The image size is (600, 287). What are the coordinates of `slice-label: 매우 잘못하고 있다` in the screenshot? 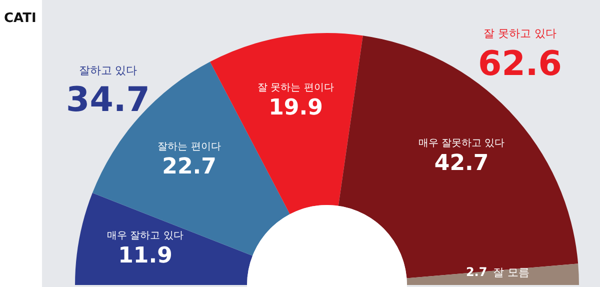 It's located at (461, 144).